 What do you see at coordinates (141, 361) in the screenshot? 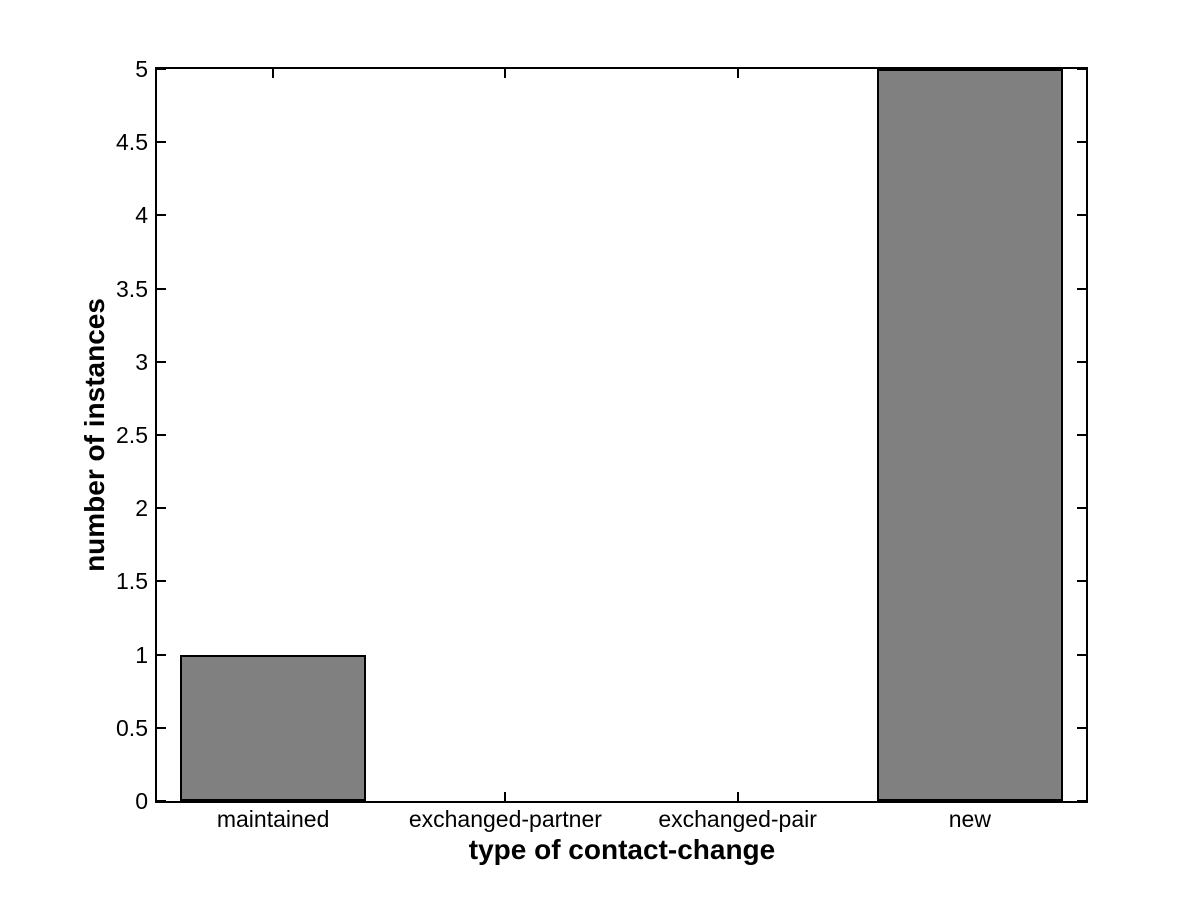
I see `y-tick-label: 3` at bounding box center [141, 361].